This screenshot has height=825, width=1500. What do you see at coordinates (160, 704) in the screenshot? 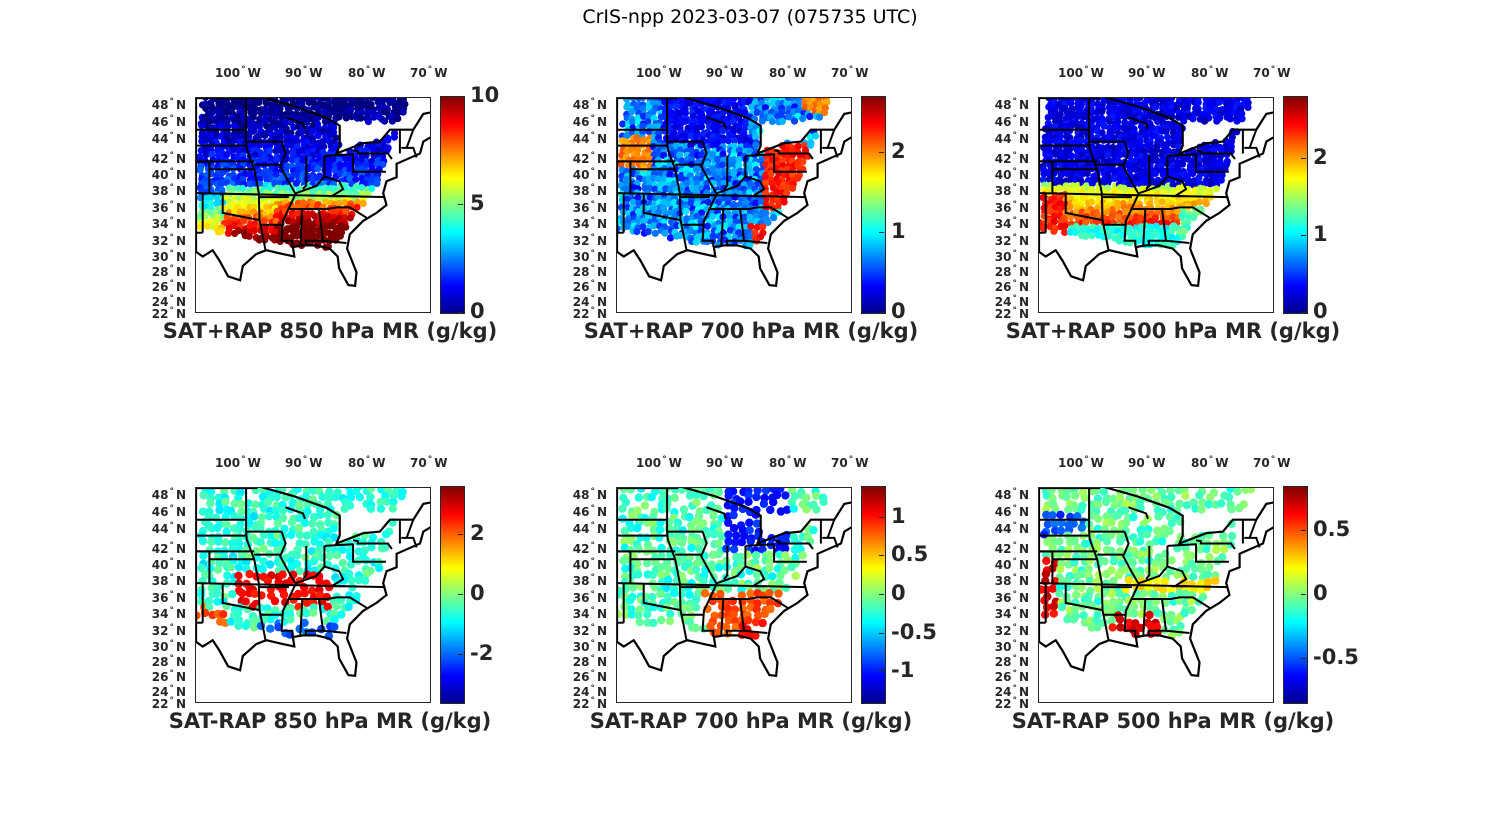
I see `tick-value: 22` at bounding box center [160, 704].